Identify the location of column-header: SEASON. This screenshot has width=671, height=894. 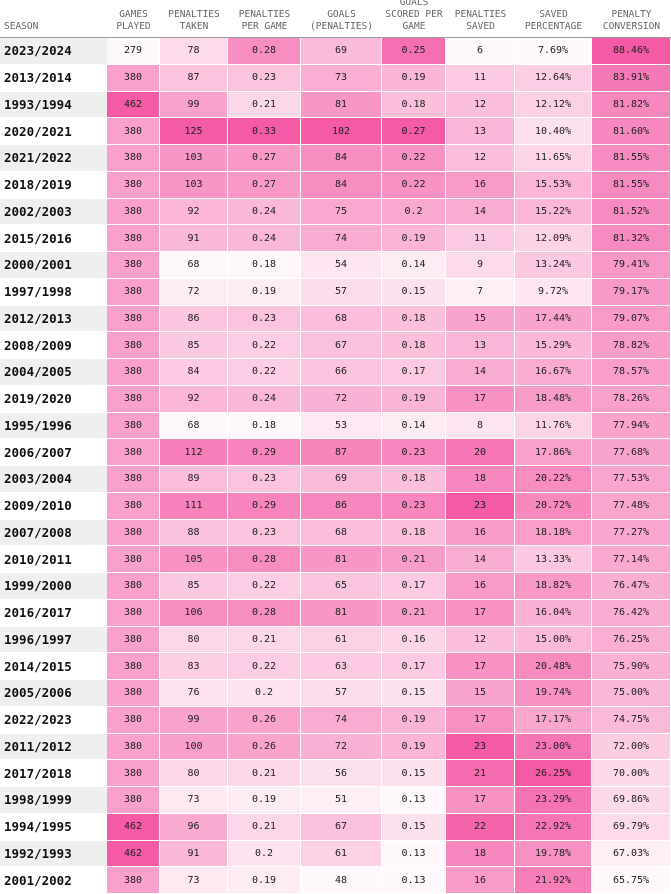
(53, 19).